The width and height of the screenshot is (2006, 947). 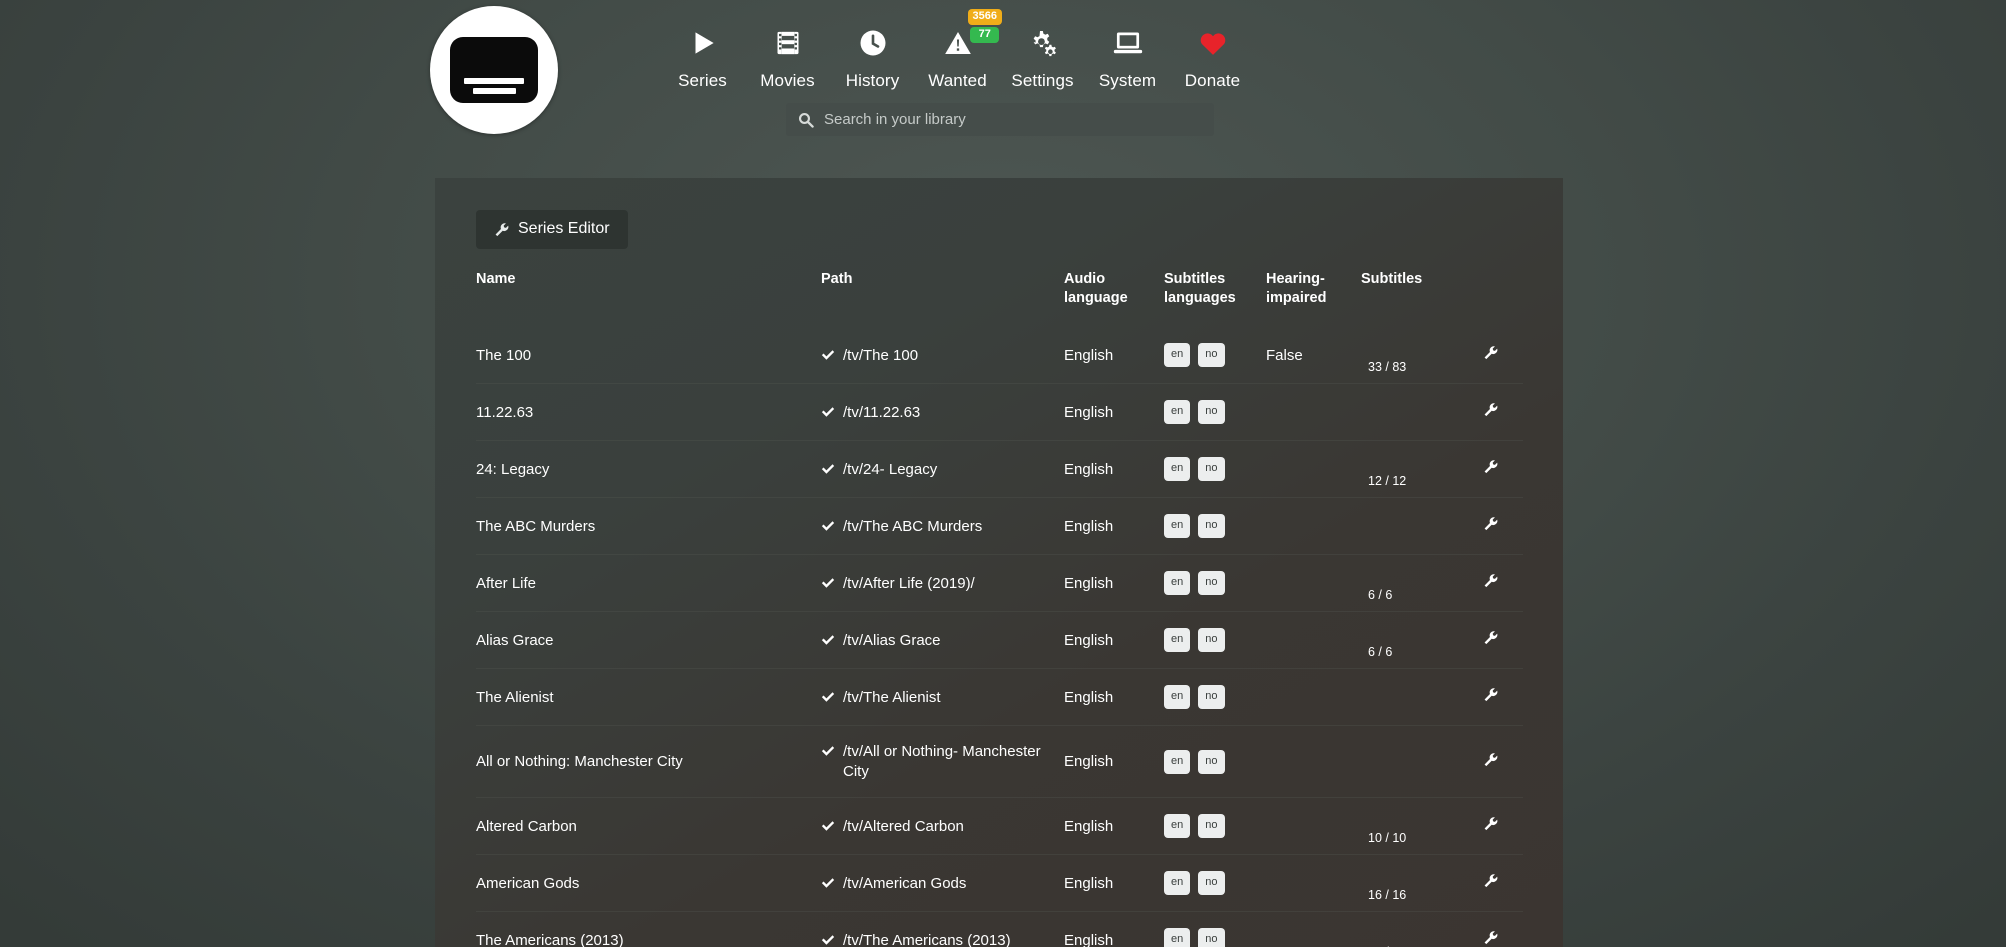 I want to click on column-header-subtitles: Subtitles, so click(x=1392, y=279).